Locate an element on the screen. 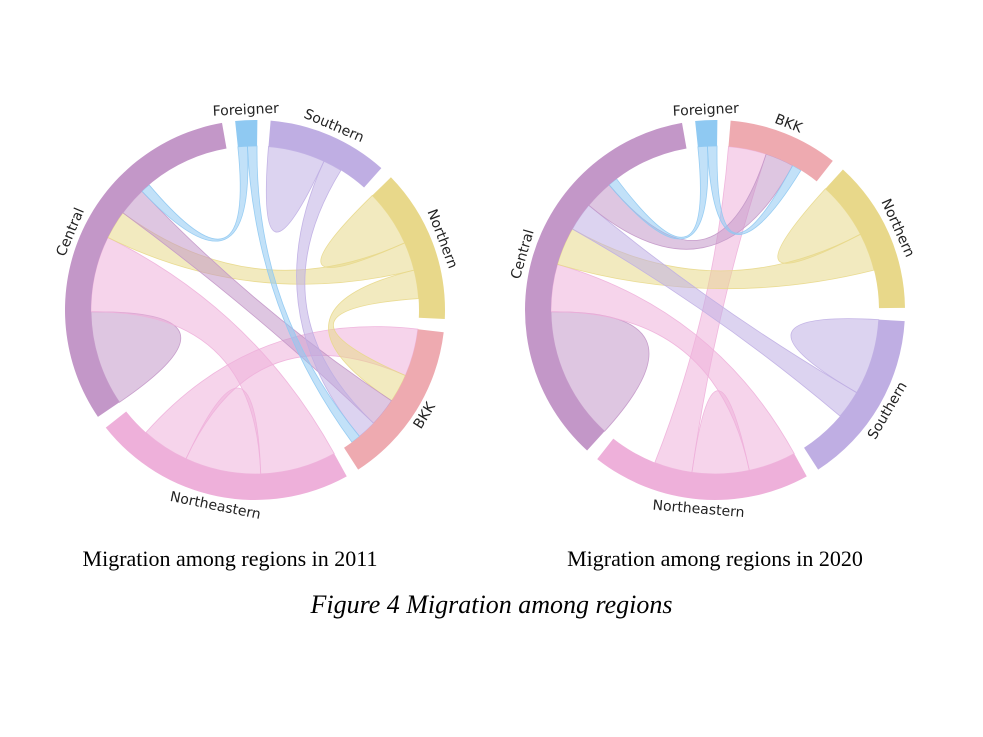  caption-2020: Migration among regions in 2020 is located at coordinates (715, 558).